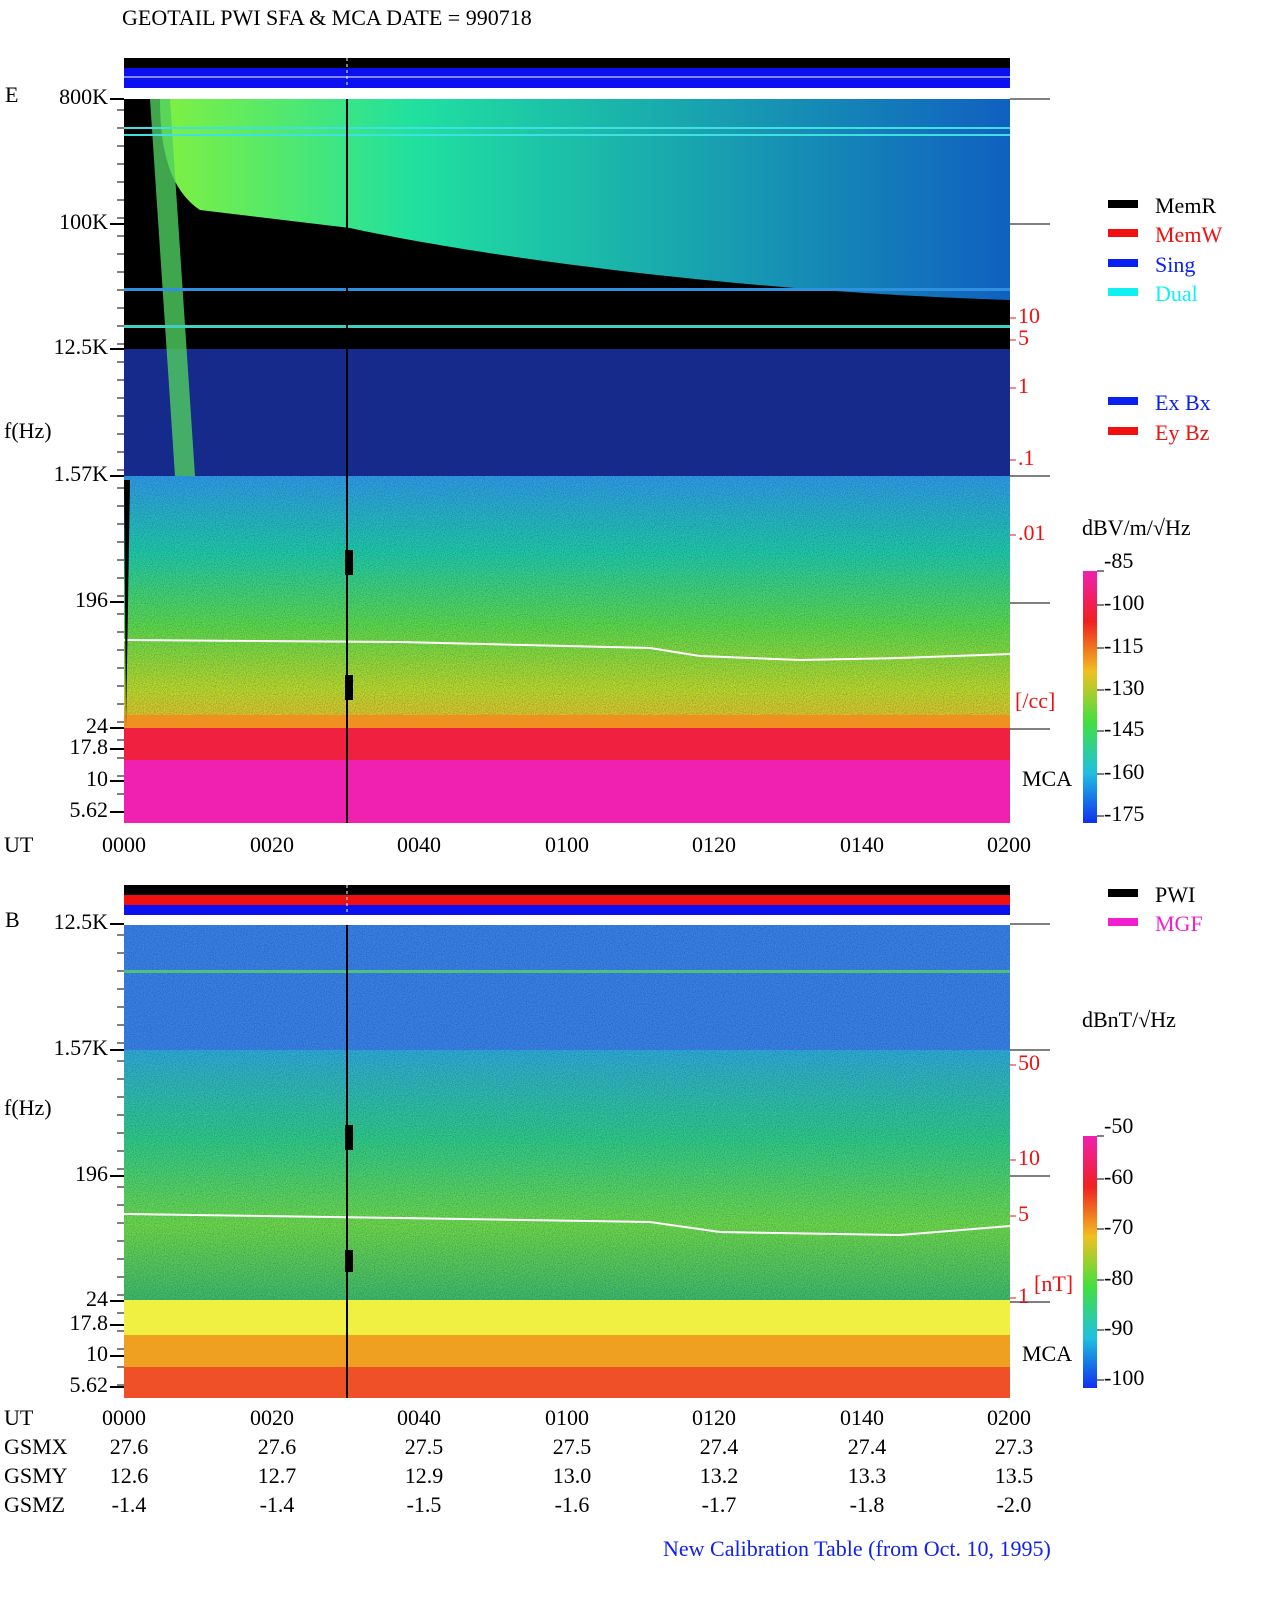  What do you see at coordinates (1014, 1475) in the screenshot?
I see `orbit-value: 13.5` at bounding box center [1014, 1475].